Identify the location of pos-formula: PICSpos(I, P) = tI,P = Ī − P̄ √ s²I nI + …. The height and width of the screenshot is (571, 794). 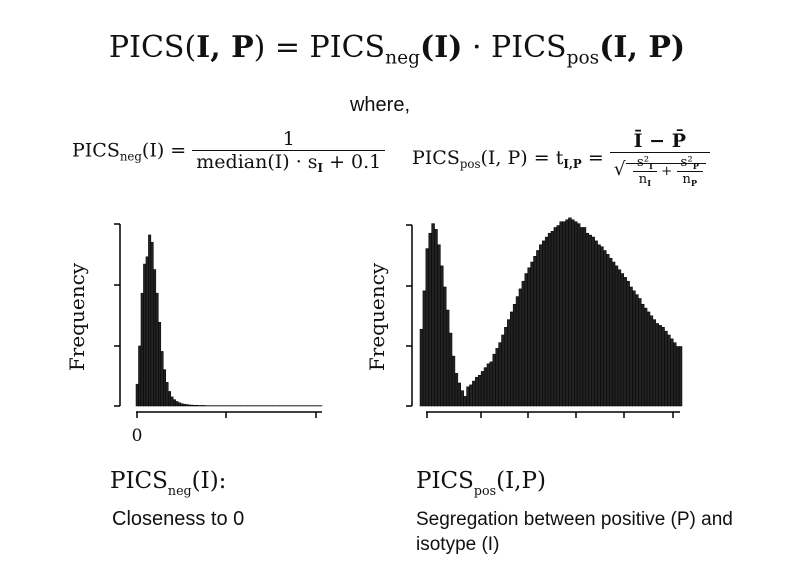
(561, 159).